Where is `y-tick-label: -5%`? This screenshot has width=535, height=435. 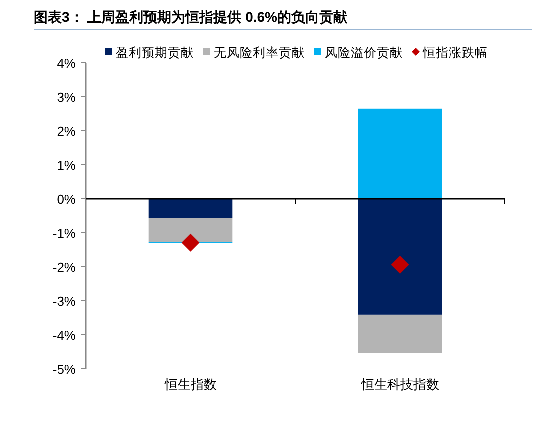
y-tick-label: -5% is located at coordinates (64, 369).